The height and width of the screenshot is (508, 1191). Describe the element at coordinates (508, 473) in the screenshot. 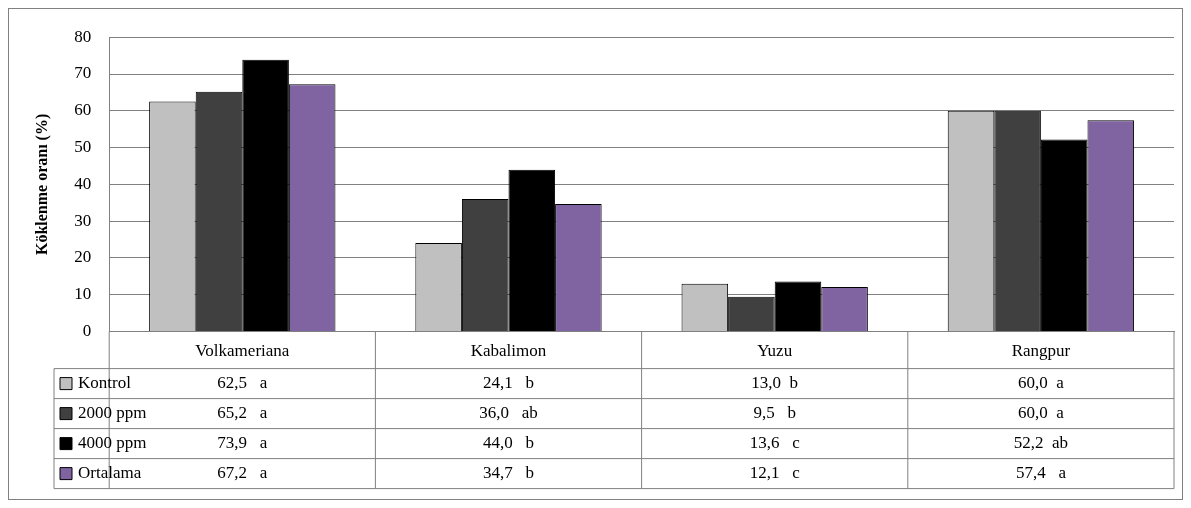

I see `data-label: 34,7 b` at that location.